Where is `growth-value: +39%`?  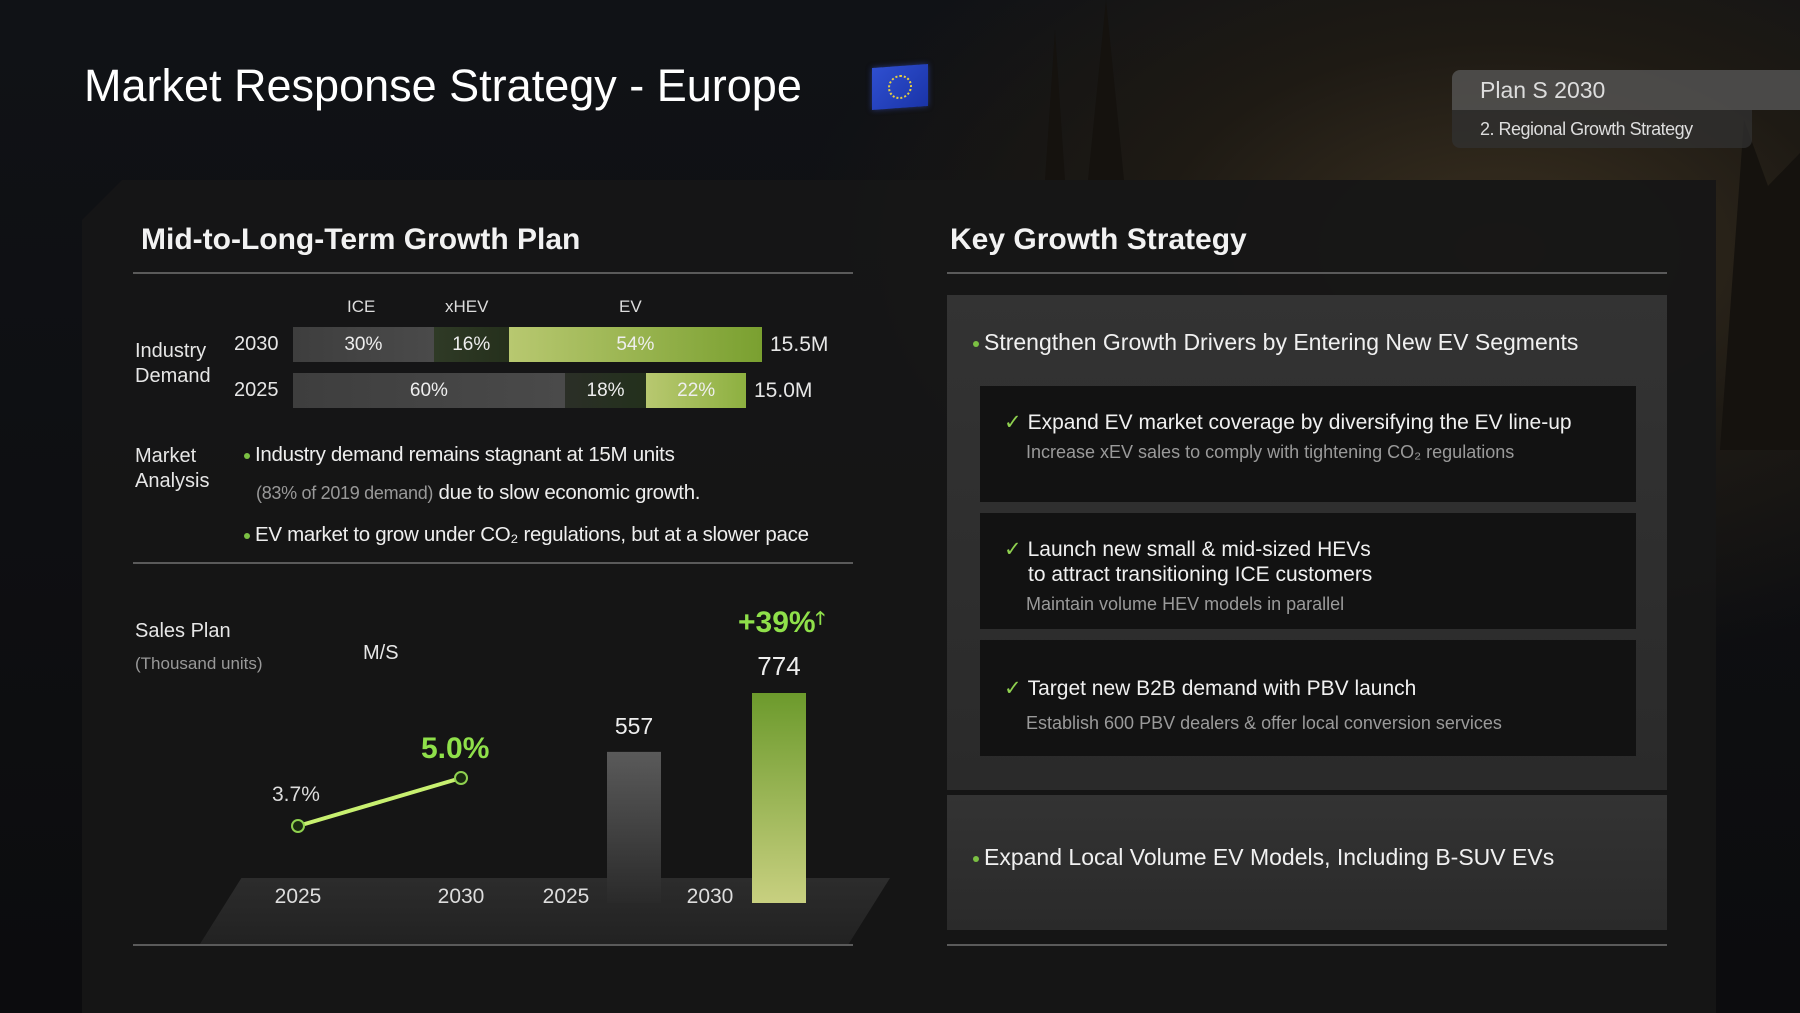 growth-value: +39% is located at coordinates (777, 622).